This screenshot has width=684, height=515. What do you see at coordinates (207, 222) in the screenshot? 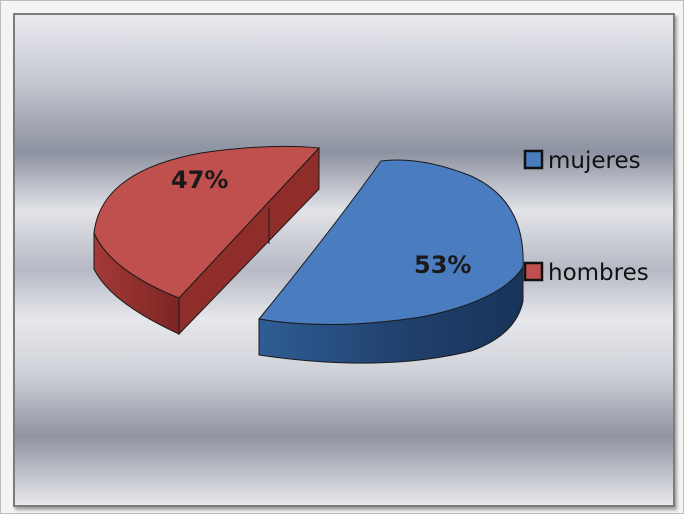
I see `slice-hombres-top` at bounding box center [207, 222].